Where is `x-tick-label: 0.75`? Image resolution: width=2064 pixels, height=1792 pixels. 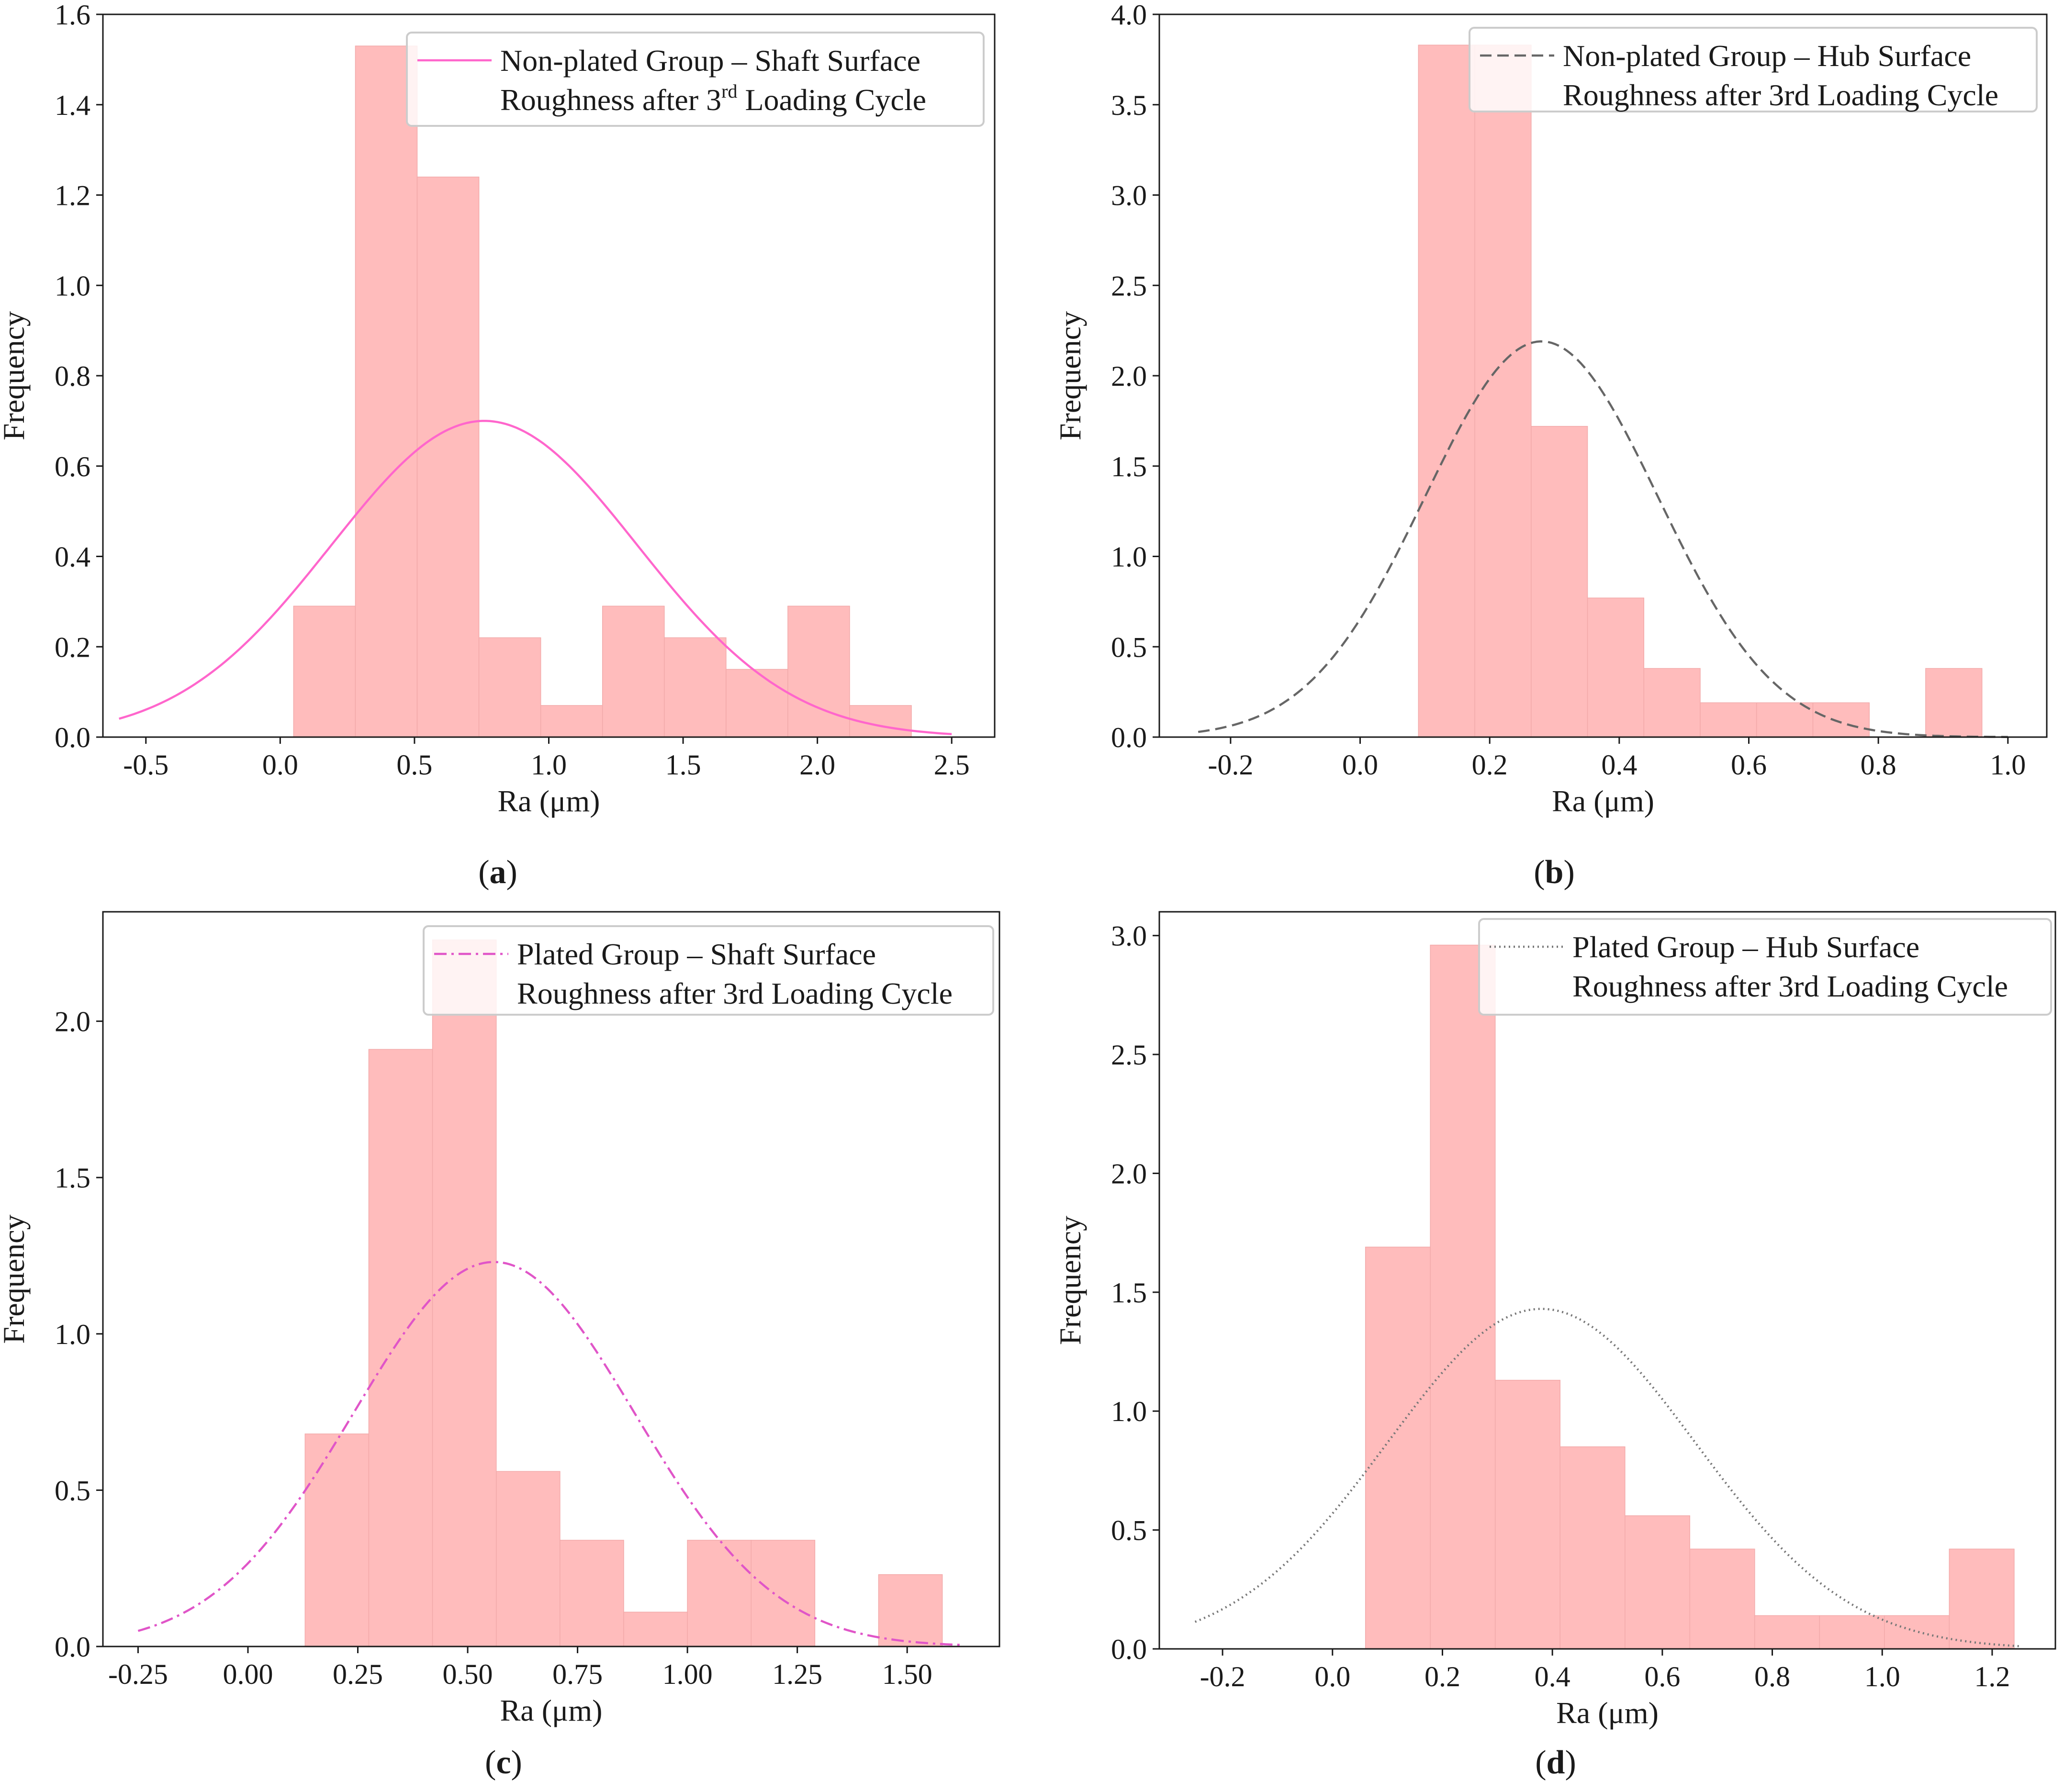 x-tick-label: 0.75 is located at coordinates (578, 1674).